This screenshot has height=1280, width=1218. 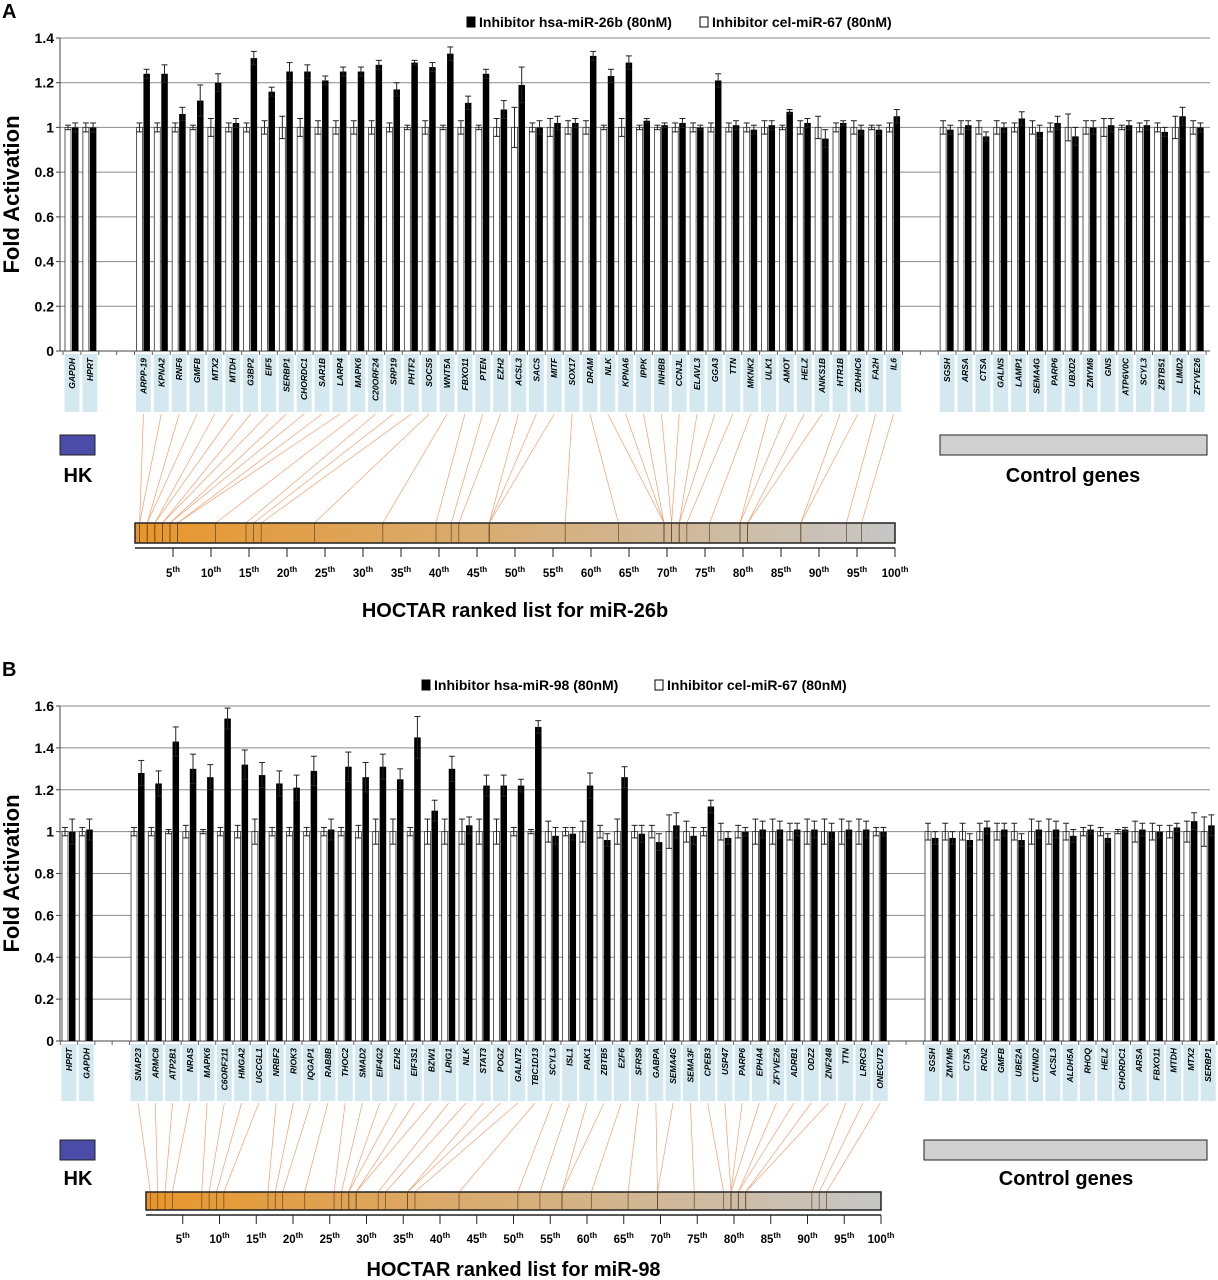 What do you see at coordinates (1072, 372) in the screenshot?
I see `gene-label: UBXD2` at bounding box center [1072, 372].